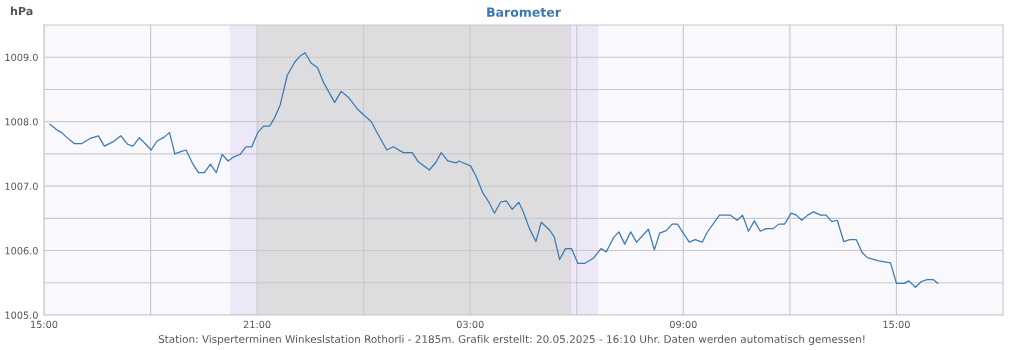 The height and width of the screenshot is (350, 1024). Describe the element at coordinates (470, 324) in the screenshot. I see `x-tick-label: 03:00` at that location.